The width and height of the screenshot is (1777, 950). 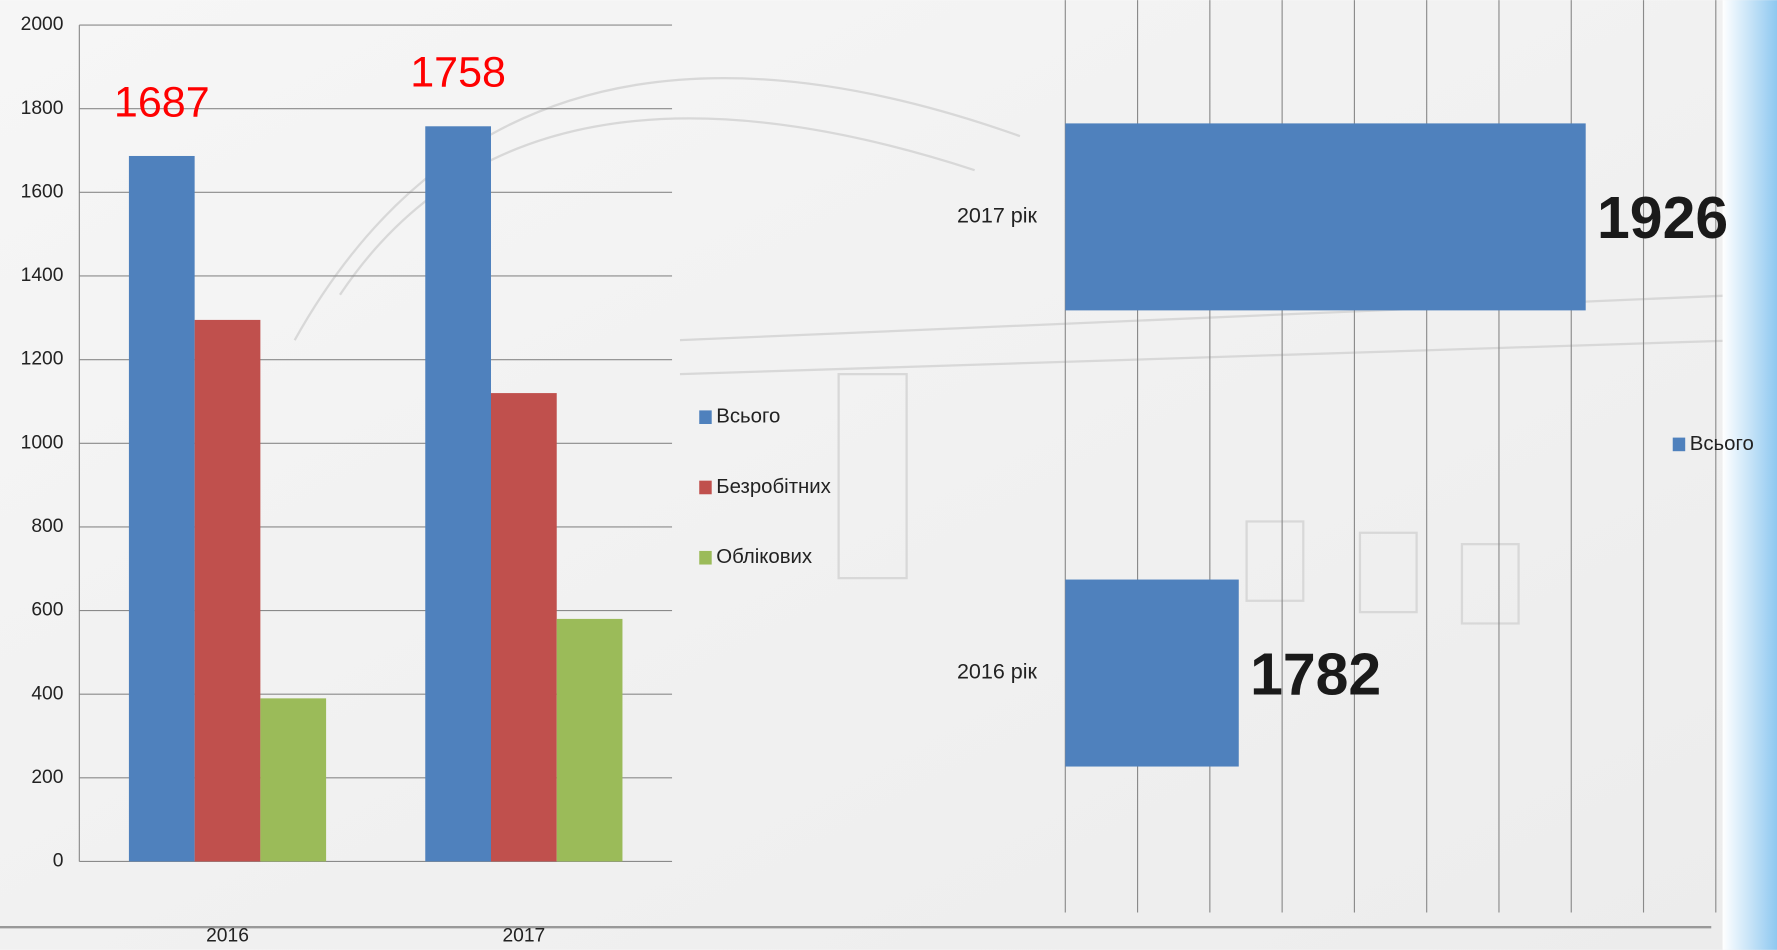 What do you see at coordinates (42, 108) in the screenshot?
I see `y-tick-label: 1800` at bounding box center [42, 108].